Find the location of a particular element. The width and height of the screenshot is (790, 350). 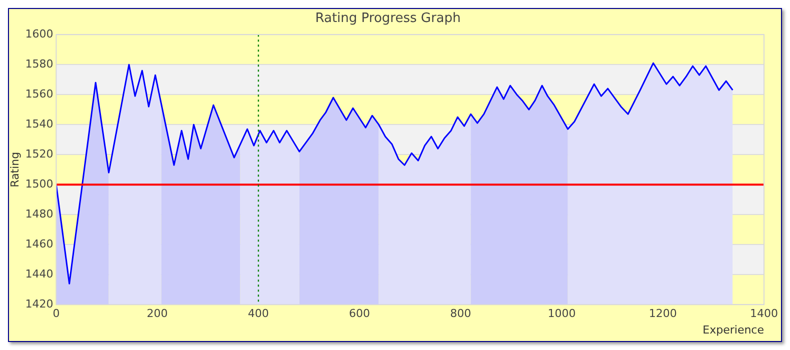

y-tick-label: 1560 is located at coordinates (39, 93).